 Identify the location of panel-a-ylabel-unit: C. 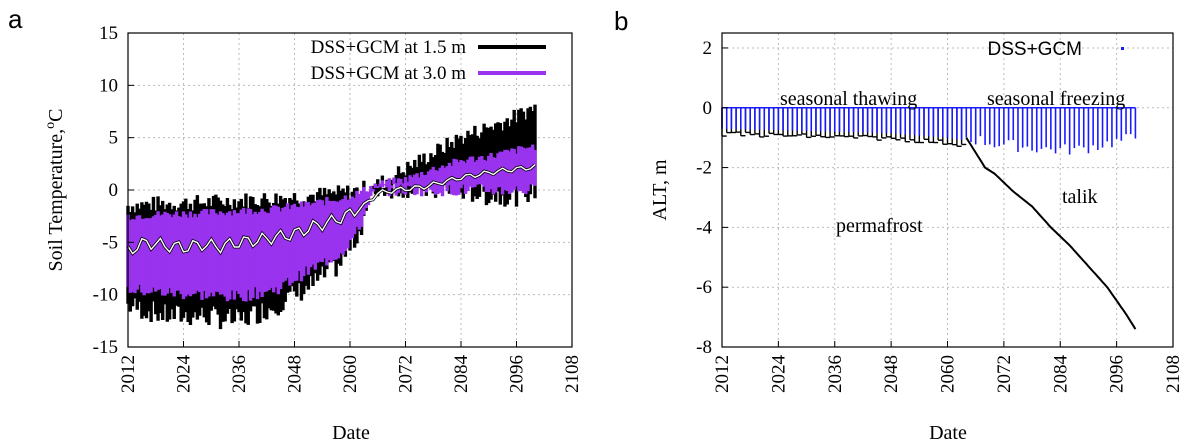
(56, 115).